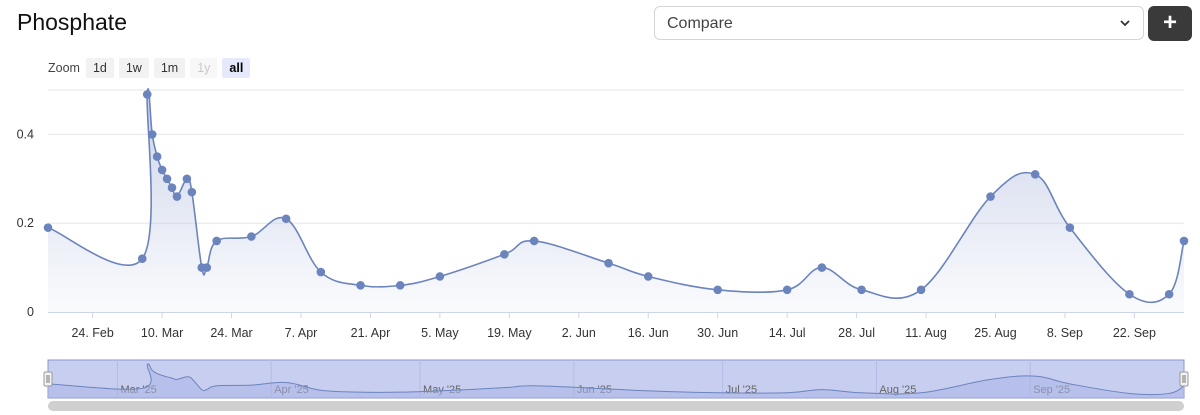  Describe the element at coordinates (99, 68) in the screenshot. I see `zoom-1d-button: 1d` at that location.